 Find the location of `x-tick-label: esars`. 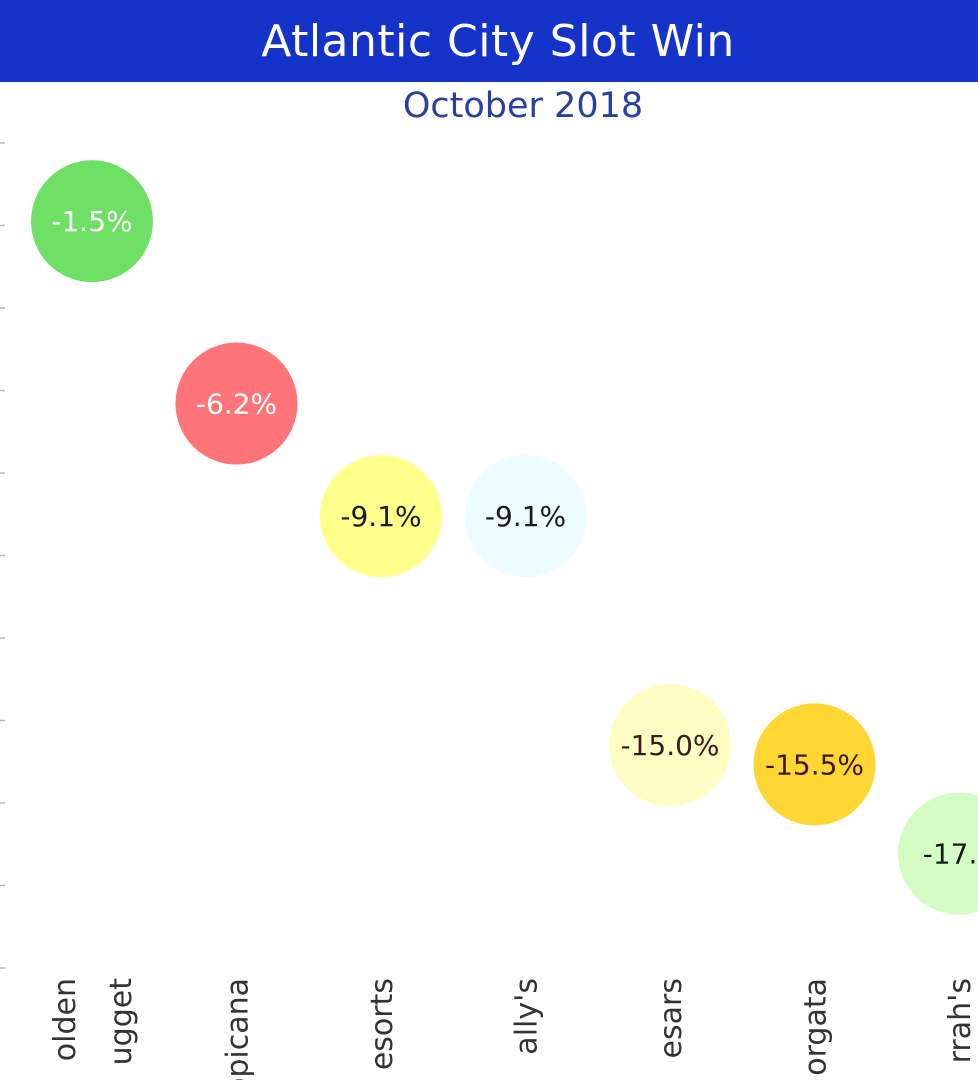

x-tick-label: esars is located at coordinates (671, 1018).